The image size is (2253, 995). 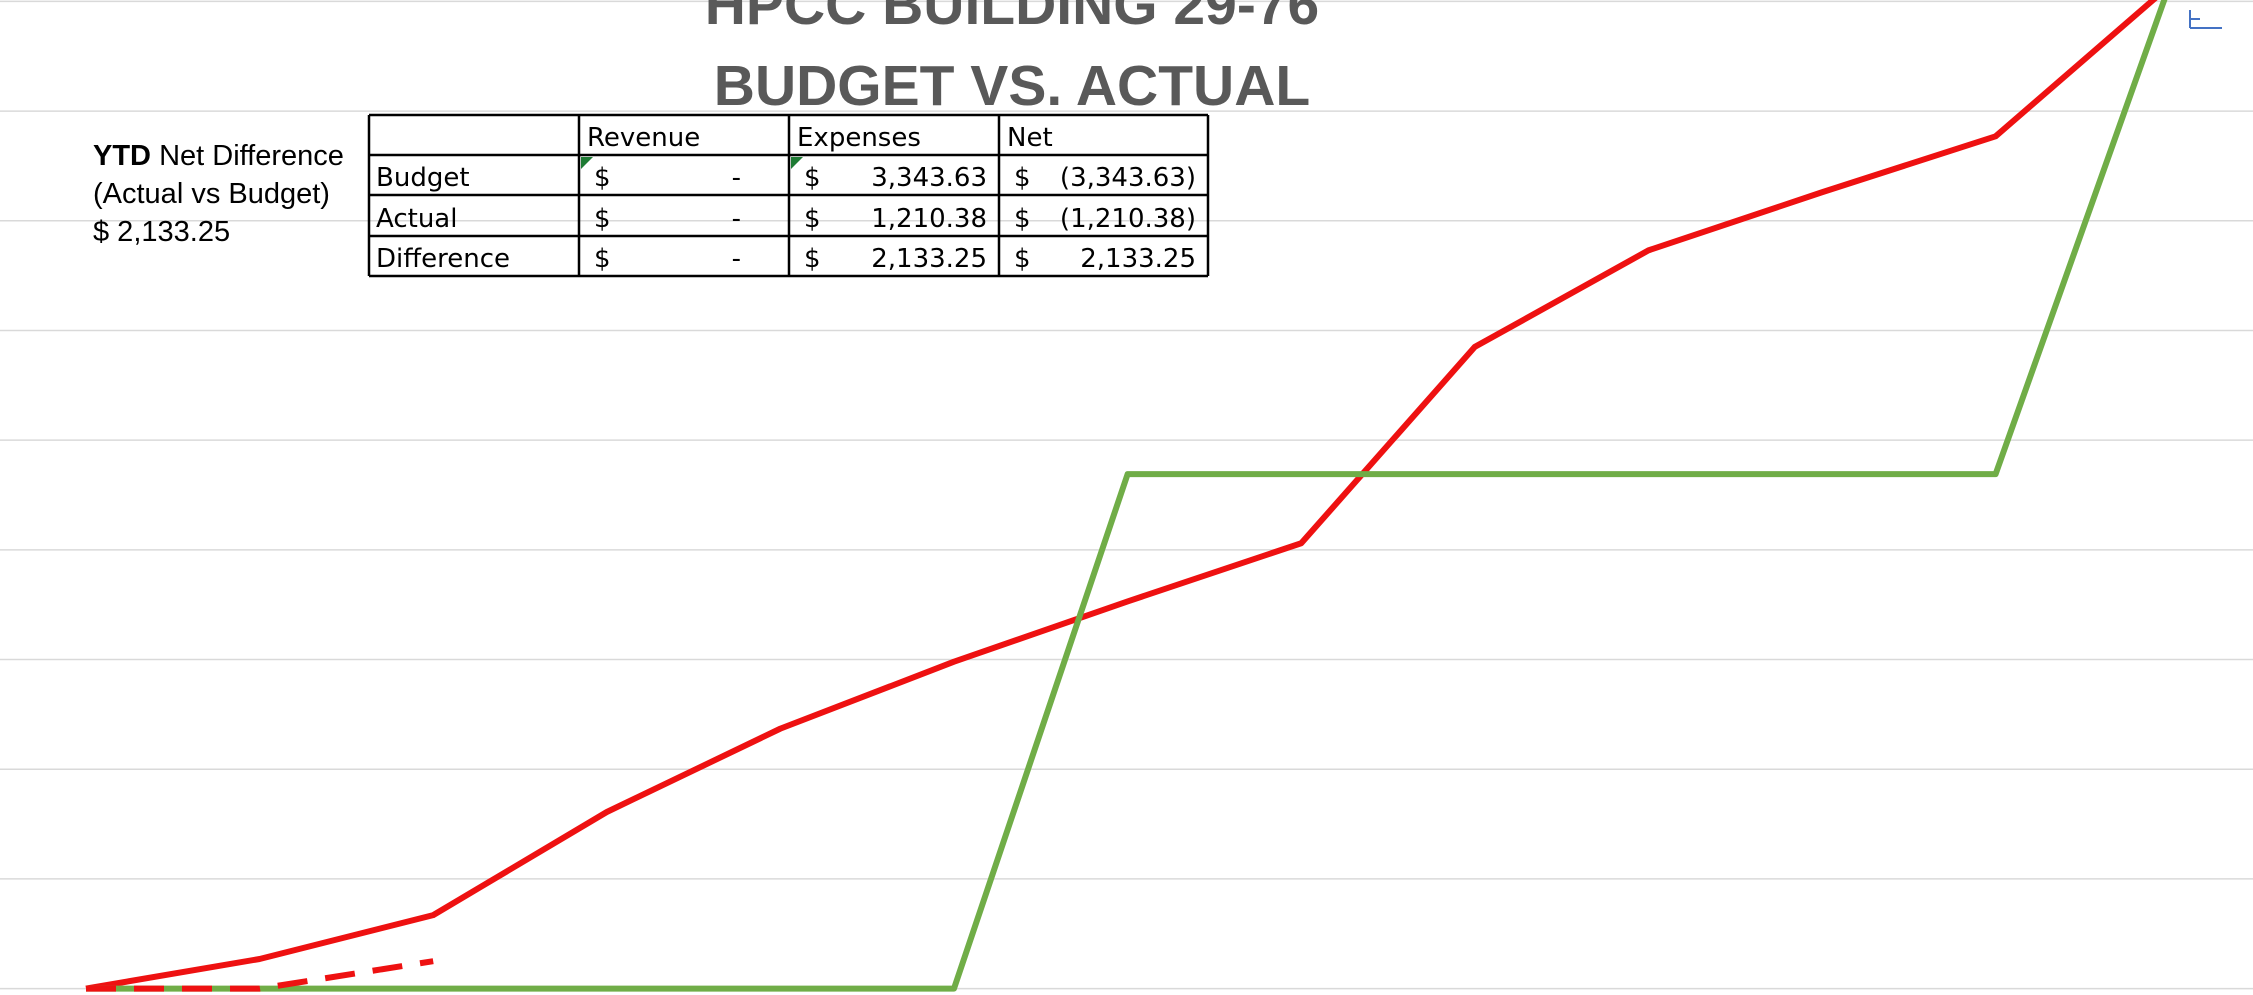 I want to click on amount: 3,343.63, so click(x=929, y=178).